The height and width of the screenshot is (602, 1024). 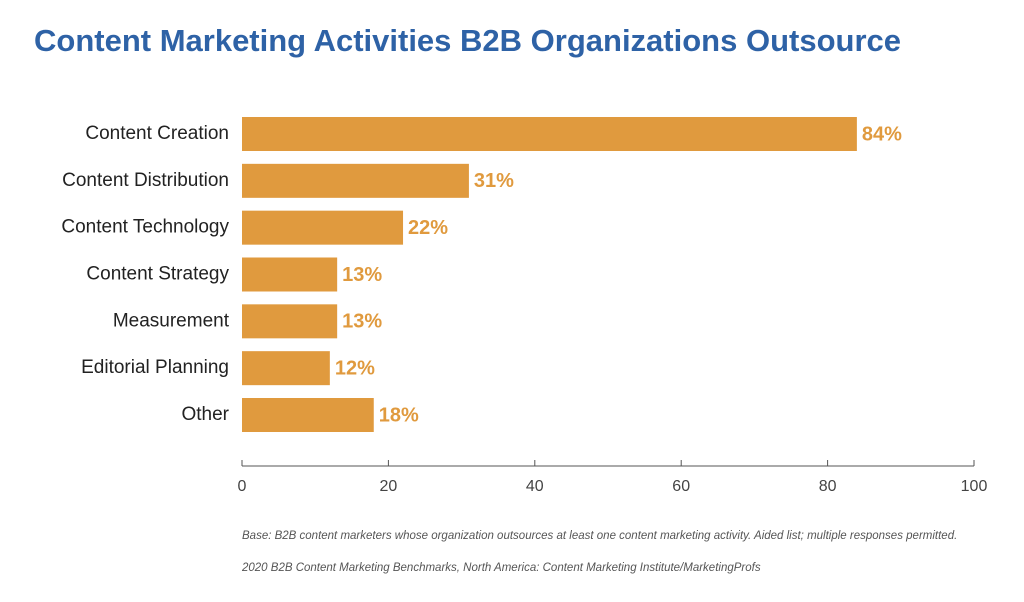 I want to click on x-tick-label: 20, so click(x=389, y=486).